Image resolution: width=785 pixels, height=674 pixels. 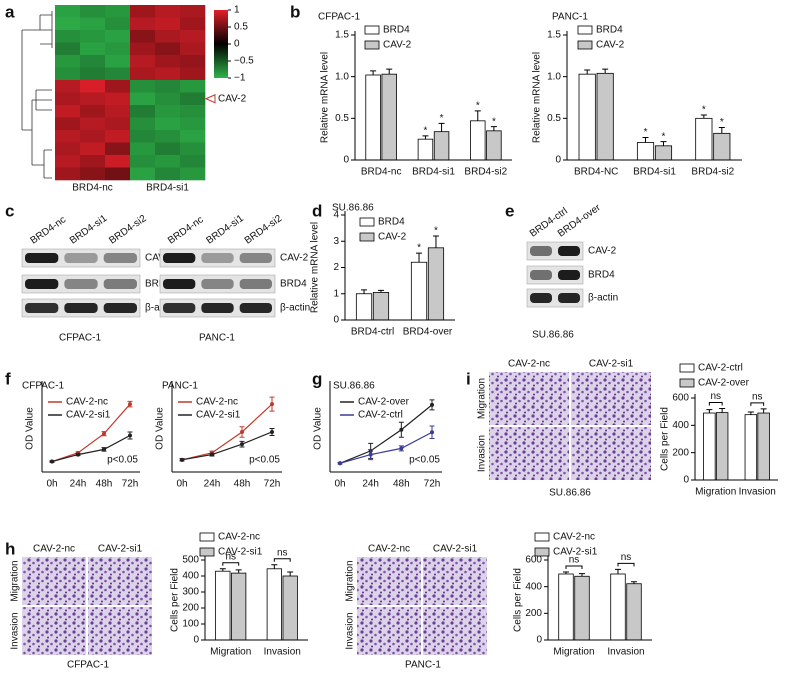 I want to click on heatmap-row-label: CAV-2, so click(x=232, y=98).